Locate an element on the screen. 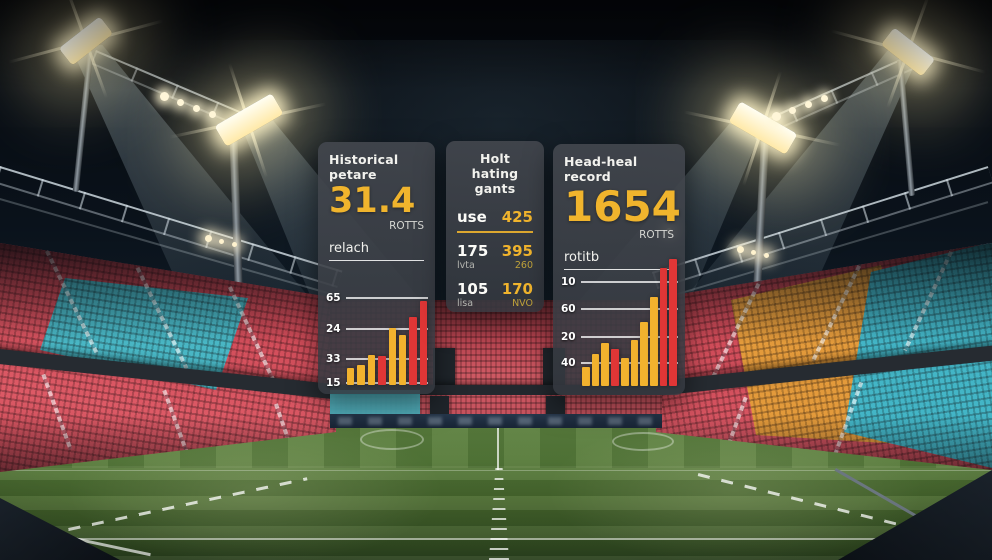 The image size is (992, 560). row-label-sub: lisa is located at coordinates (465, 303).